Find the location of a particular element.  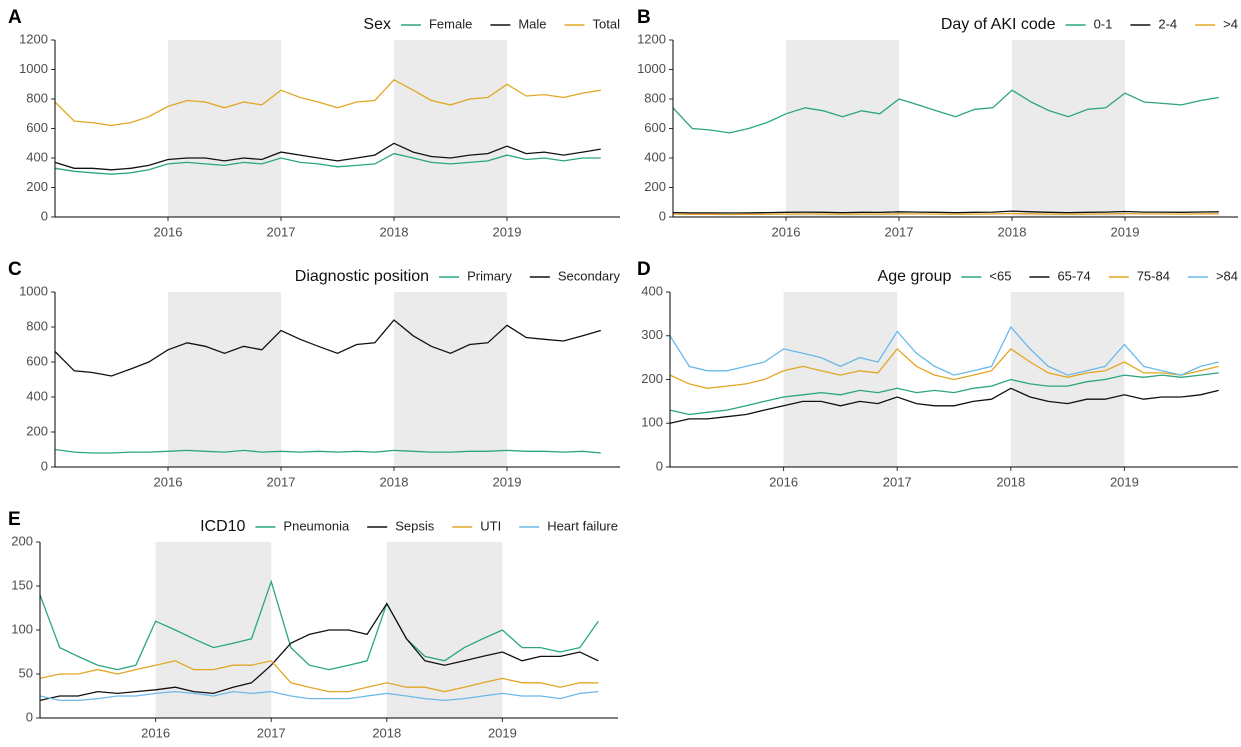

legend-label: 2-4 is located at coordinates (1167, 23).